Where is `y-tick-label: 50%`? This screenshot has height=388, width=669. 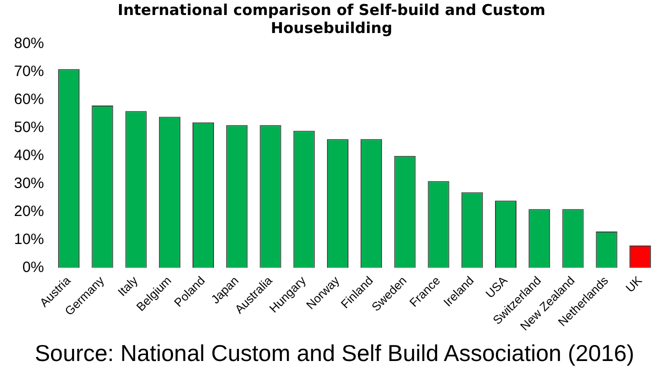
y-tick-label: 50% is located at coordinates (29, 127).